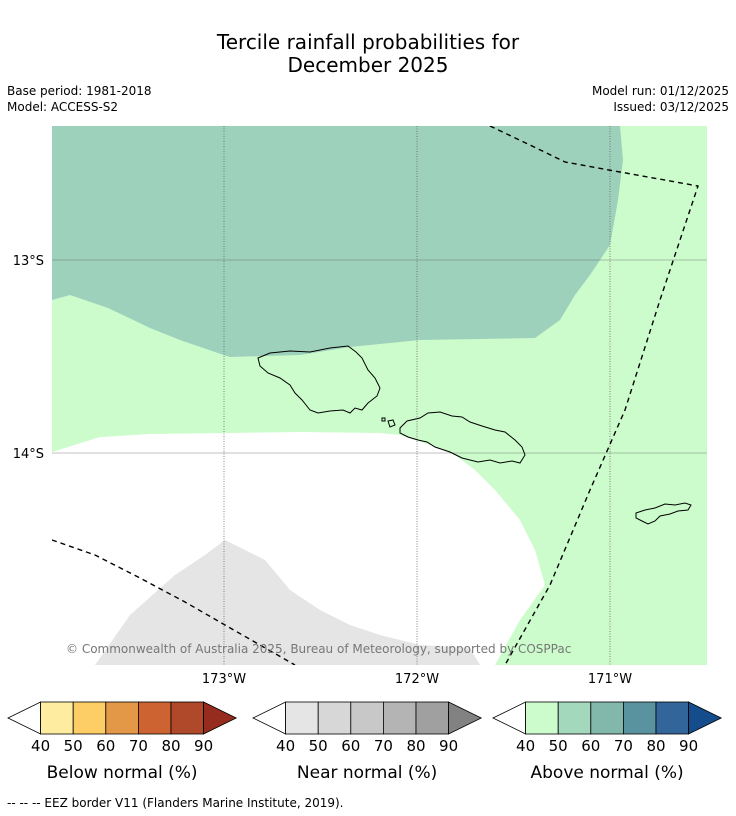 The image size is (736, 816). Describe the element at coordinates (462, 437) in the screenshot. I see `upolu-island` at that location.